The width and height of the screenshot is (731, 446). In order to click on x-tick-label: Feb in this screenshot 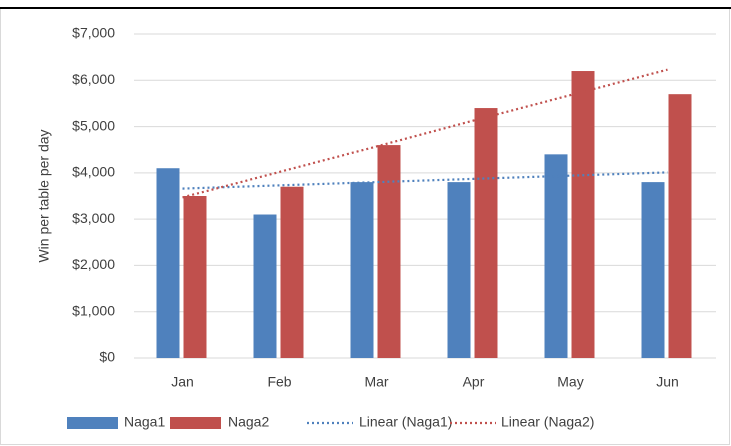, I will do `click(279, 382)`.